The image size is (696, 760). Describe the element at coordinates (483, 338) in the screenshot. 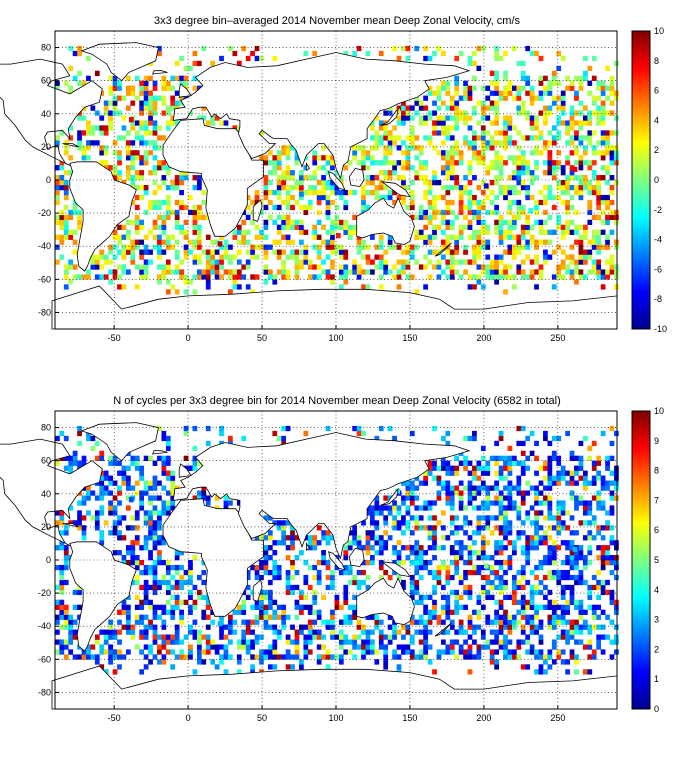

I see `x-tick-label: 200` at that location.